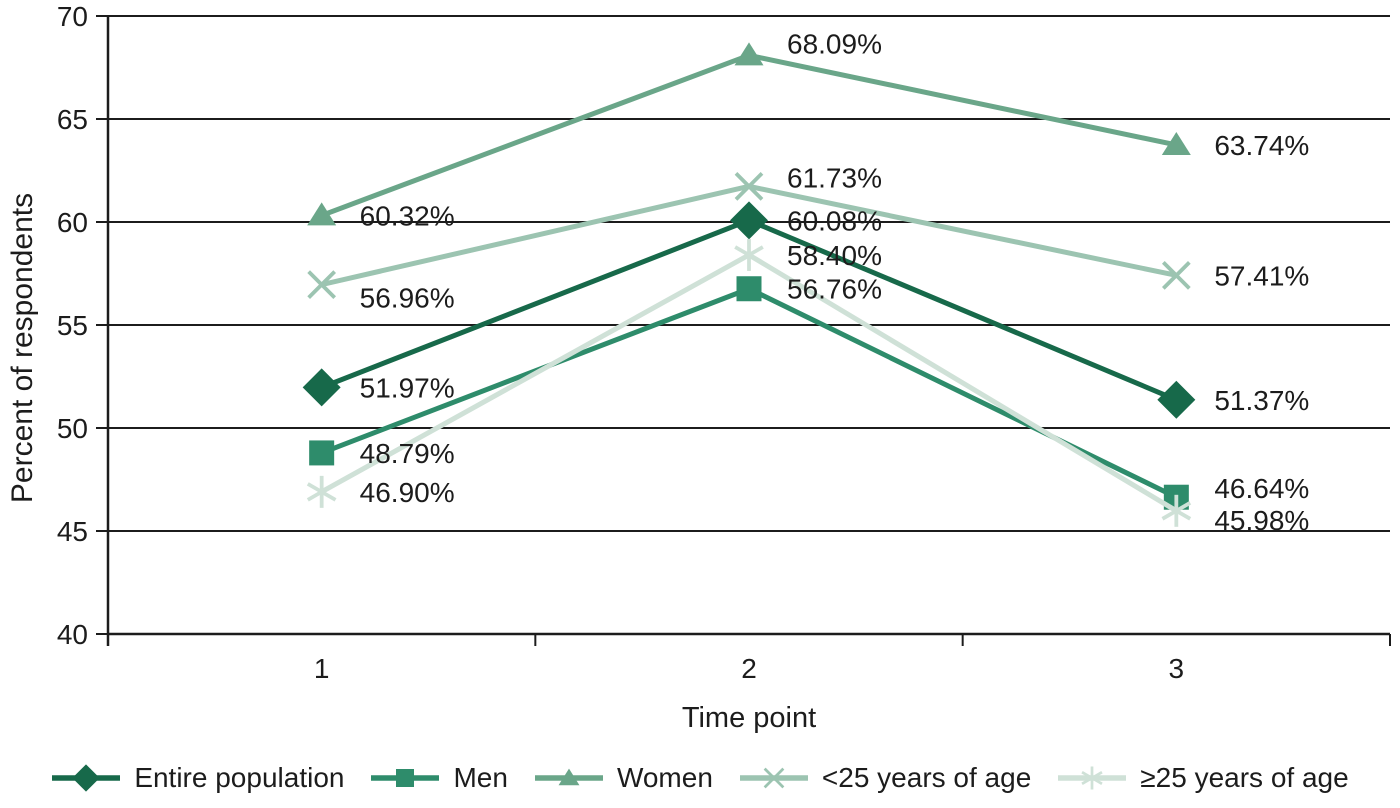 Image resolution: width=1400 pixels, height=808 pixels. What do you see at coordinates (322, 668) in the screenshot?
I see `x-tick-label: 1` at bounding box center [322, 668].